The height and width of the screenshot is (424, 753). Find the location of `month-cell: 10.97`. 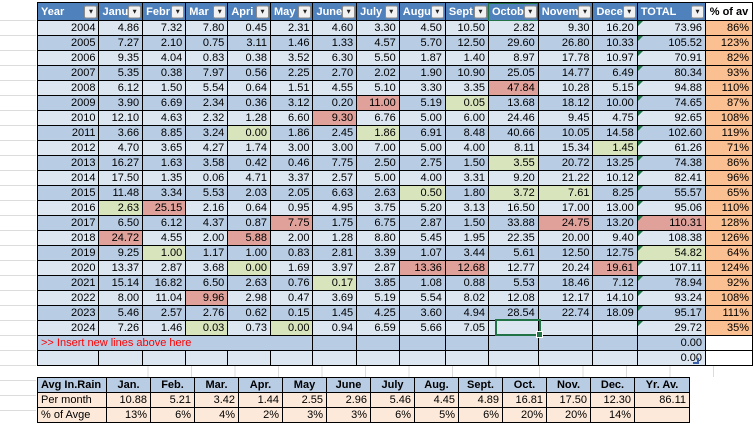

month-cell: 10.97 is located at coordinates (615, 58).